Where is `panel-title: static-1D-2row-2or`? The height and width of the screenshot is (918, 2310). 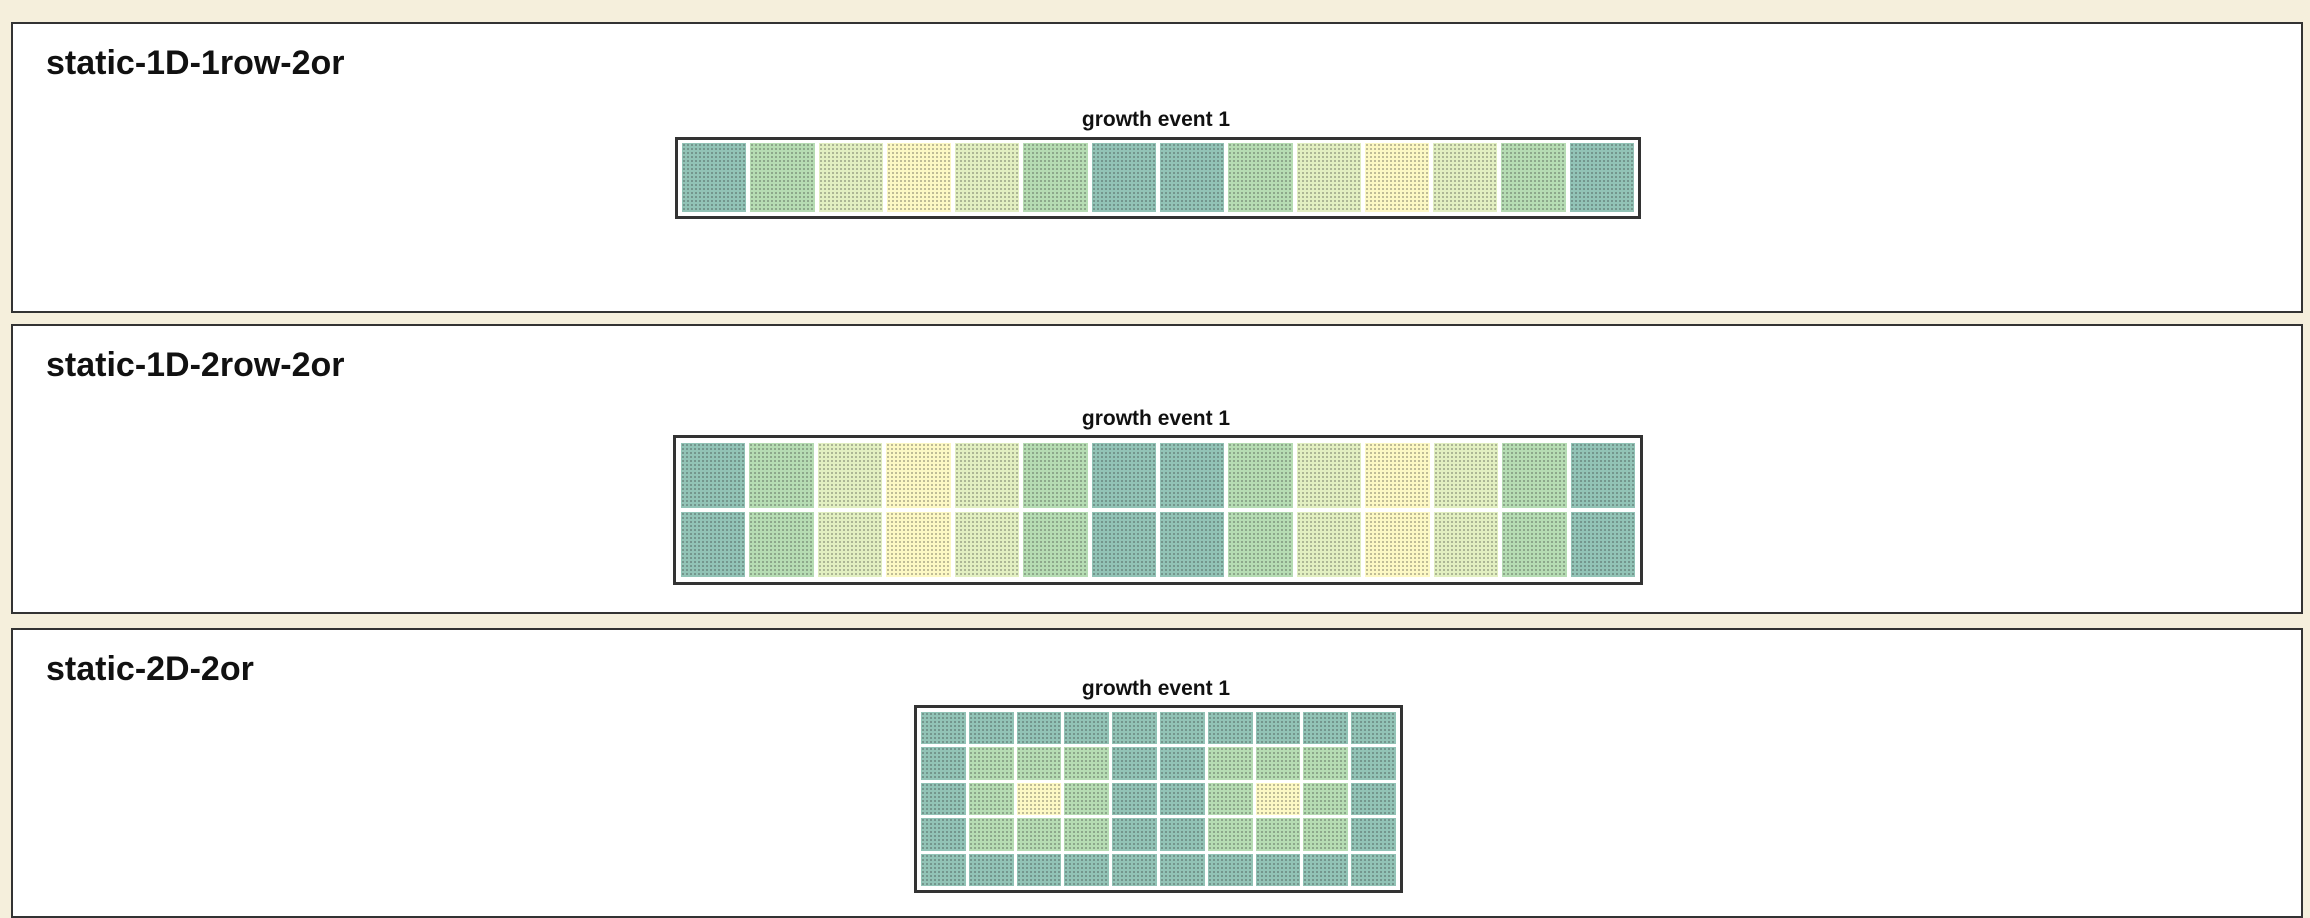 panel-title: static-1D-2row-2or is located at coordinates (195, 365).